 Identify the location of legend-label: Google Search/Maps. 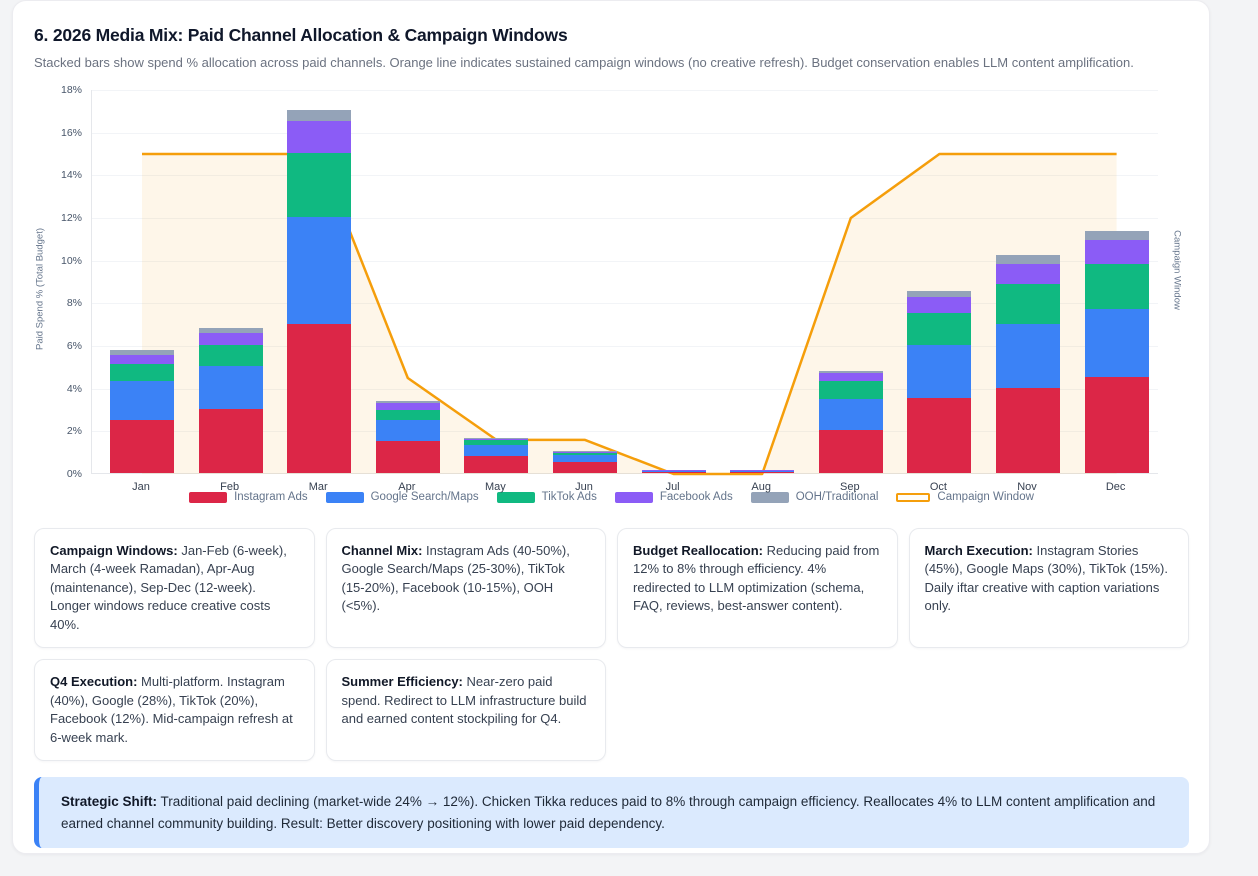
(424, 497).